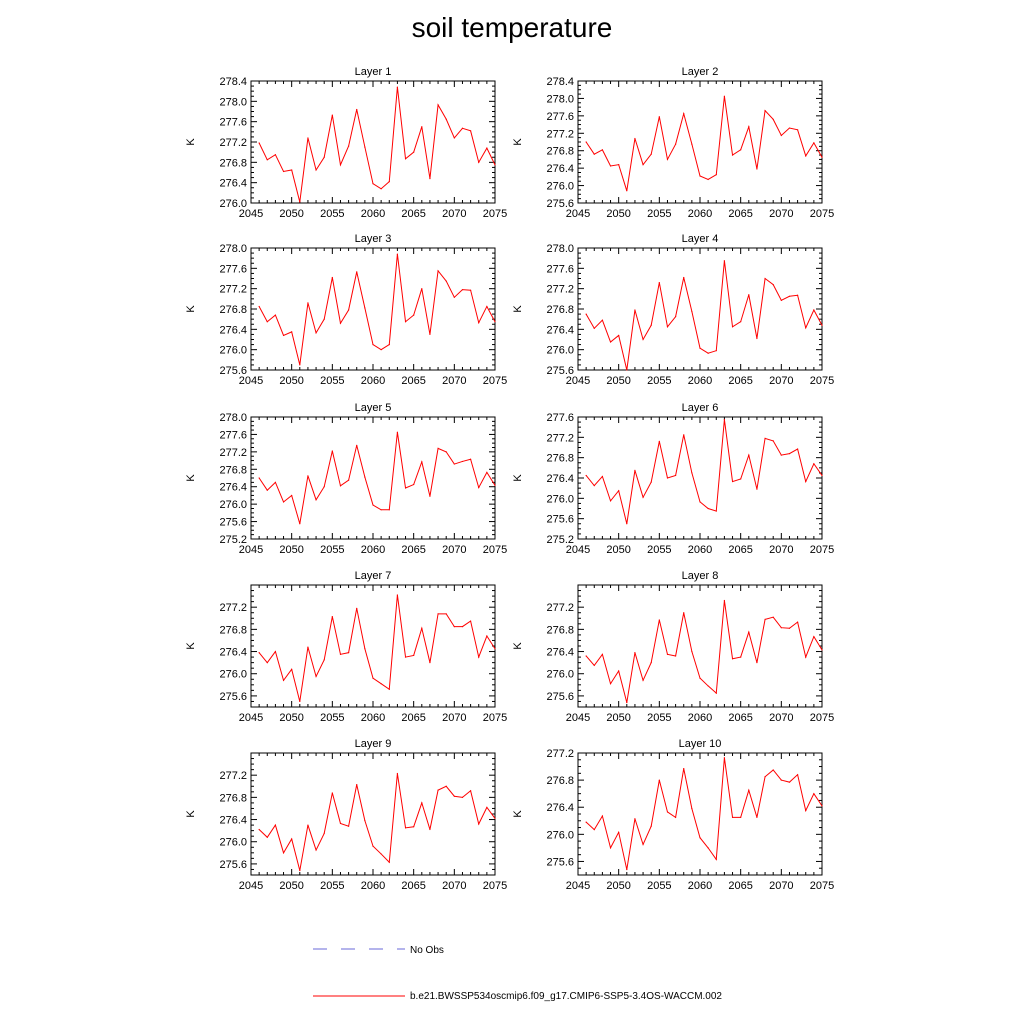 This screenshot has width=1024, height=1024. I want to click on x-tick-label: 2055, so click(659, 886).